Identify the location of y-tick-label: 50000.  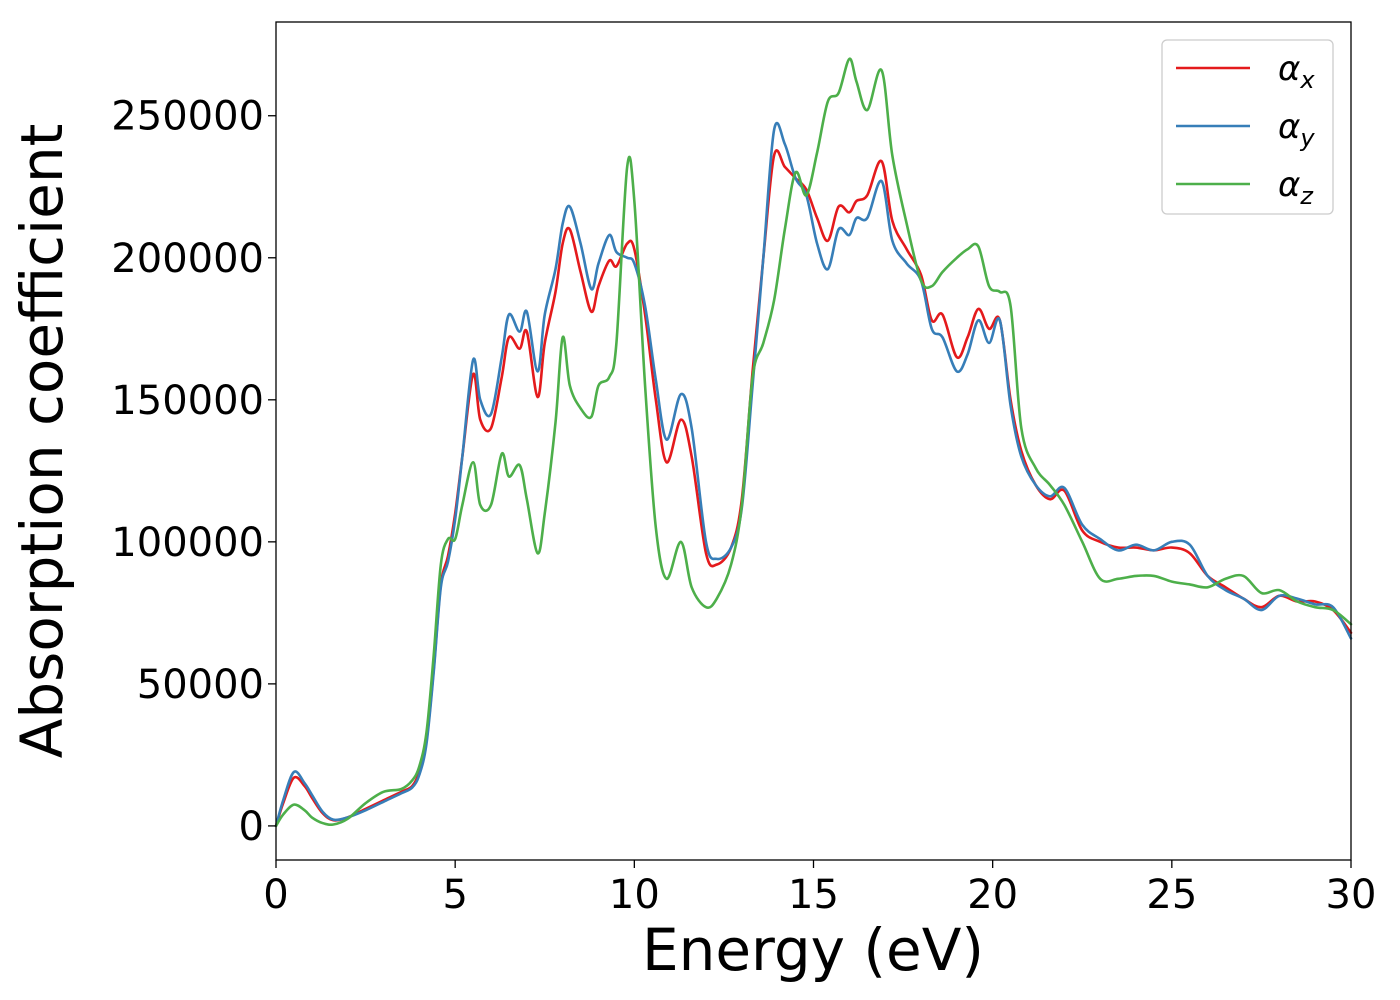
(200, 685).